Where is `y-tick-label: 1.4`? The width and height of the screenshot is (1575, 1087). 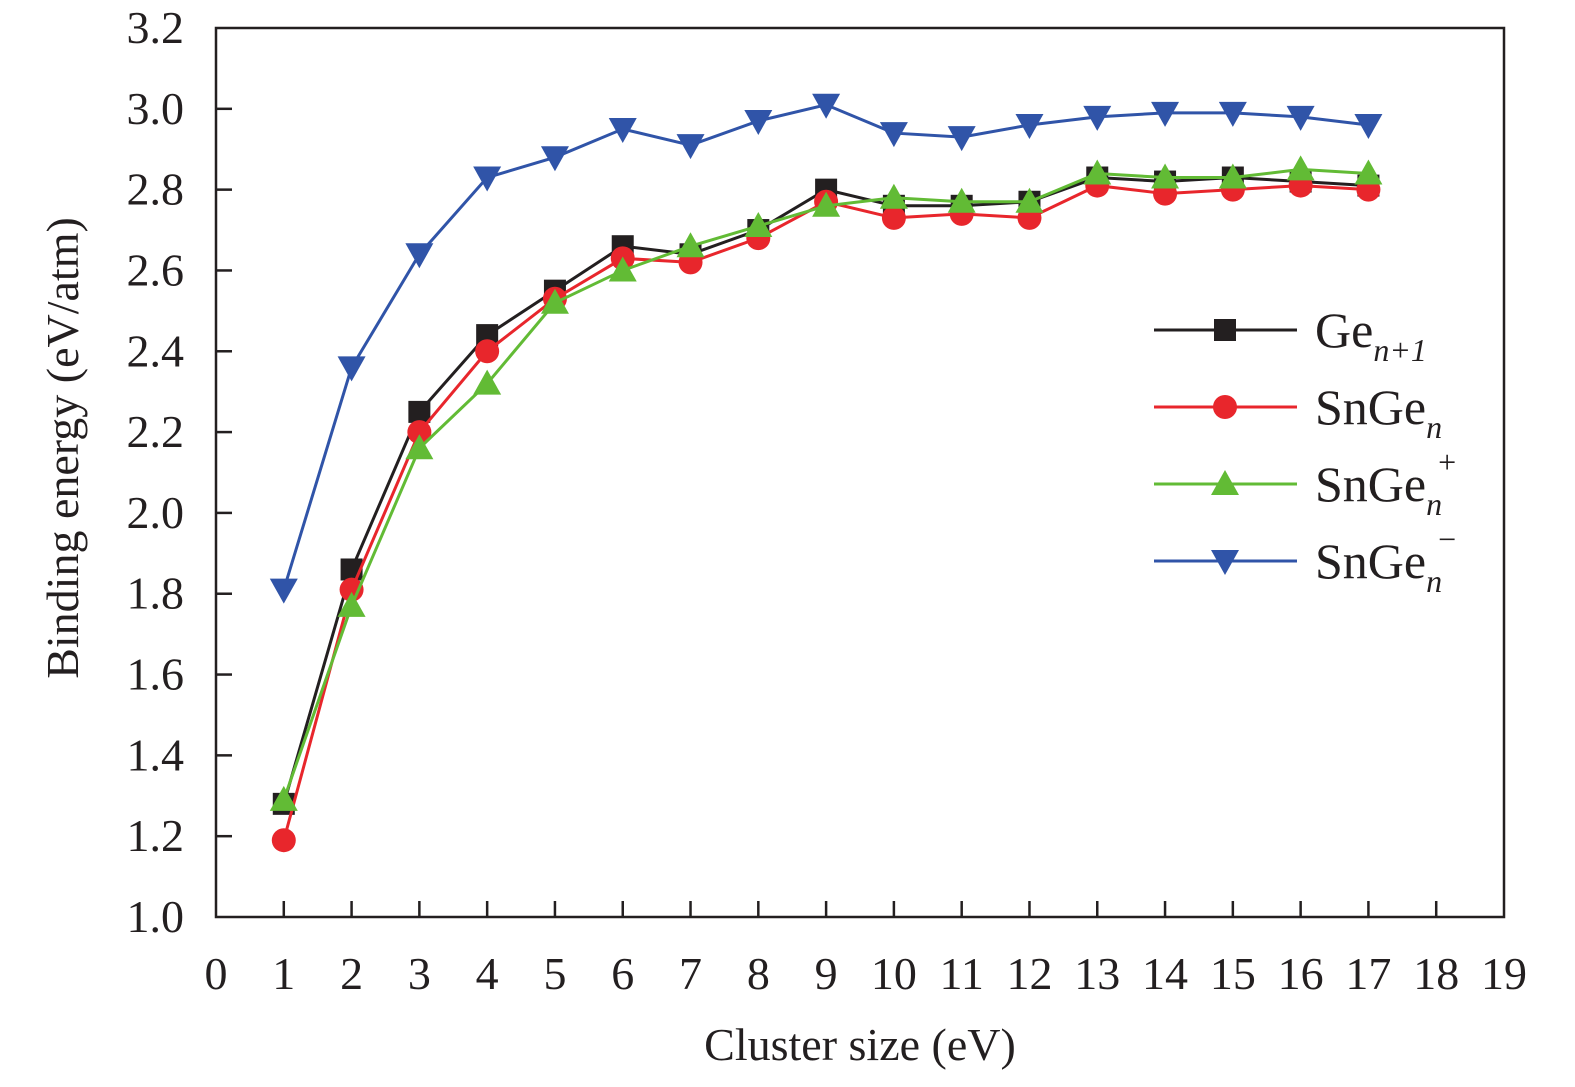 y-tick-label: 1.4 is located at coordinates (156, 754).